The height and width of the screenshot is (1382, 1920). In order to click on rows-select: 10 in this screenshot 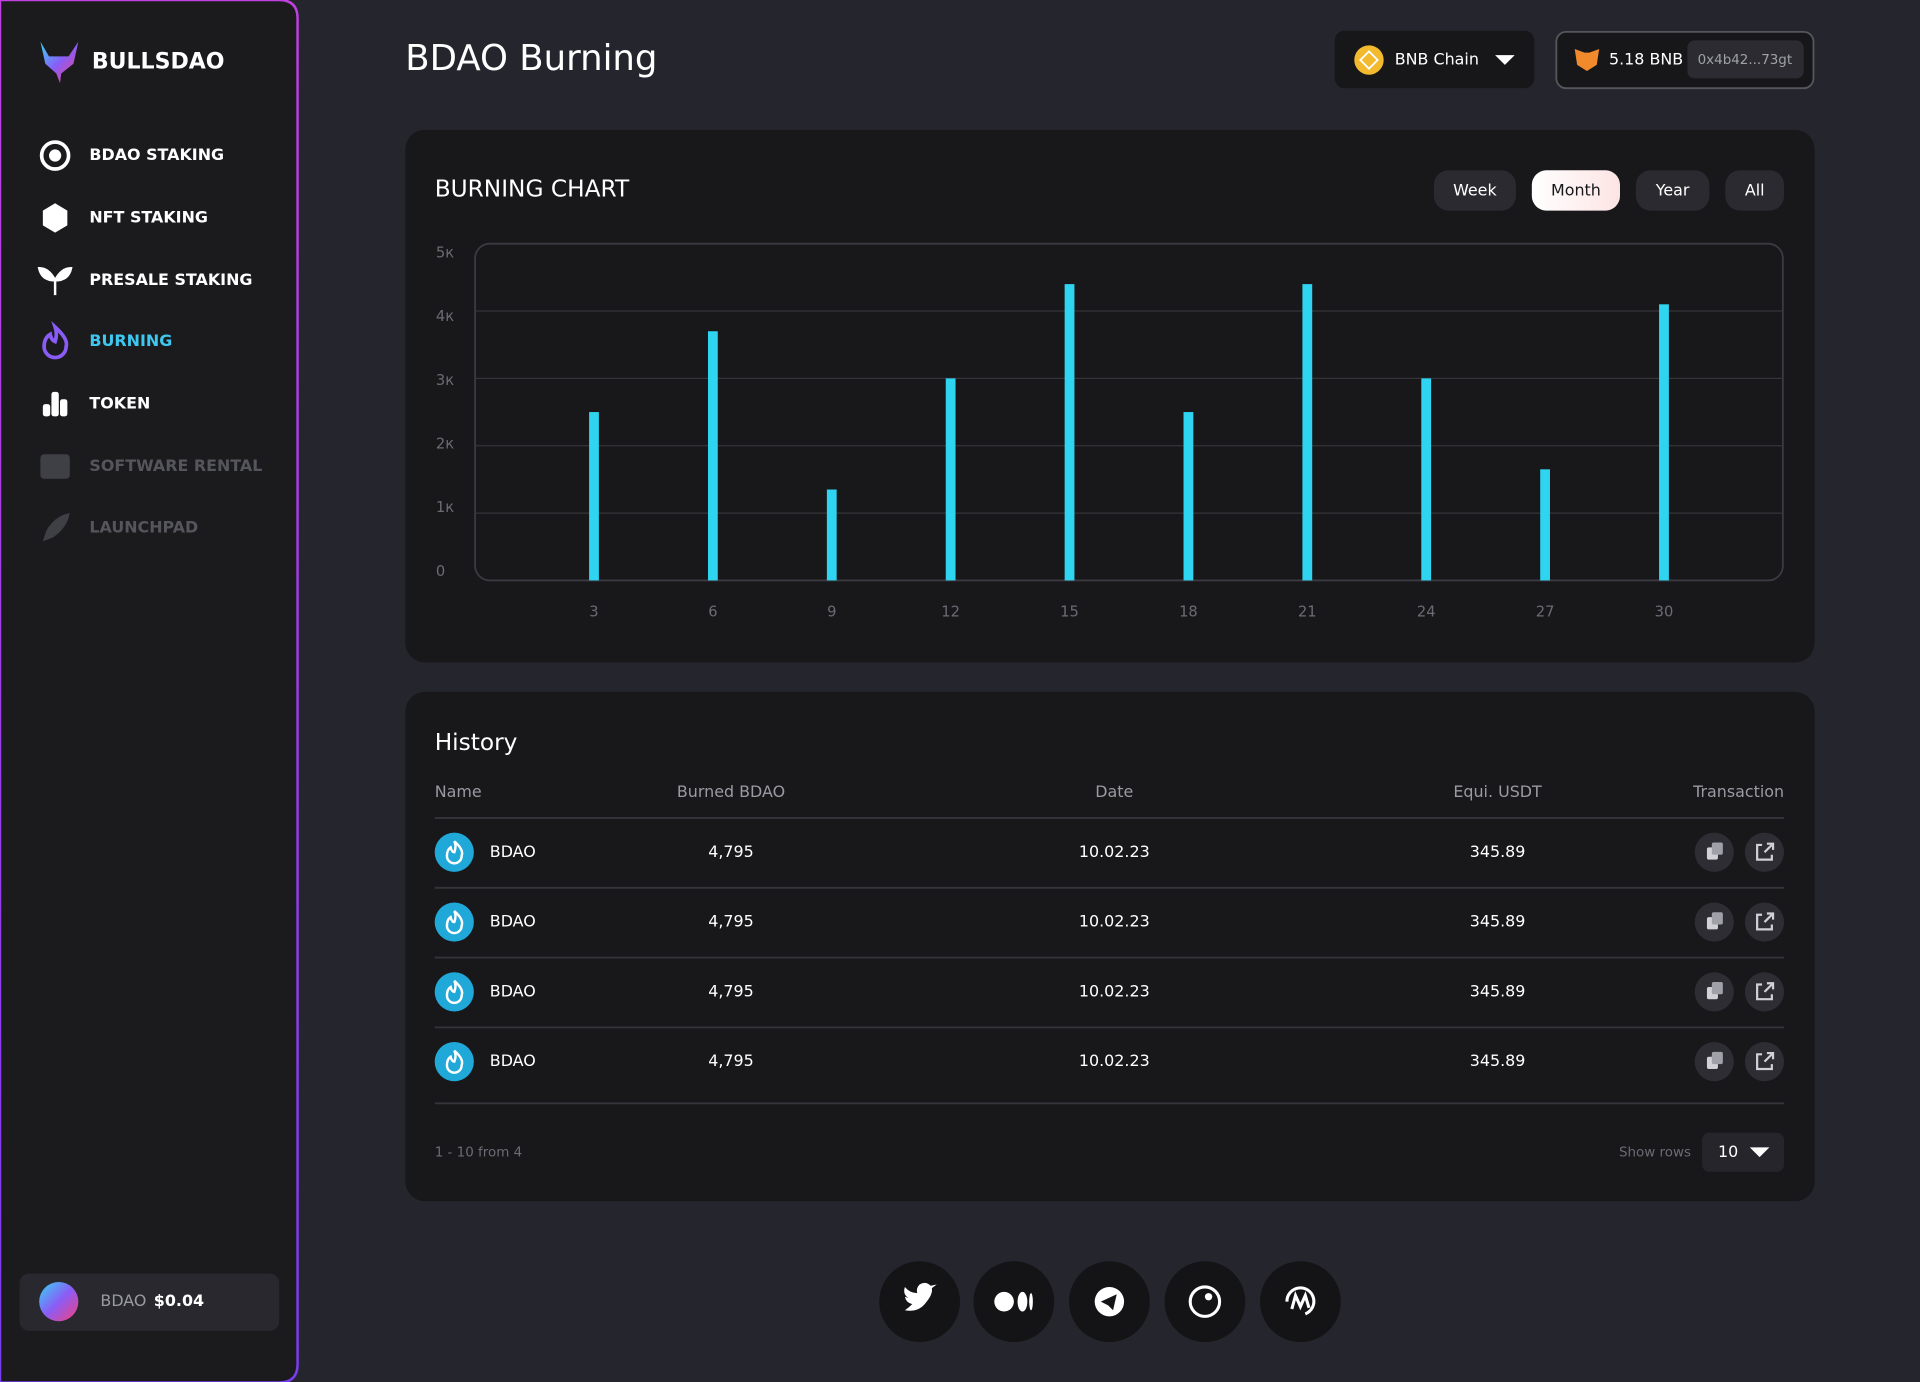, I will do `click(1743, 1152)`.